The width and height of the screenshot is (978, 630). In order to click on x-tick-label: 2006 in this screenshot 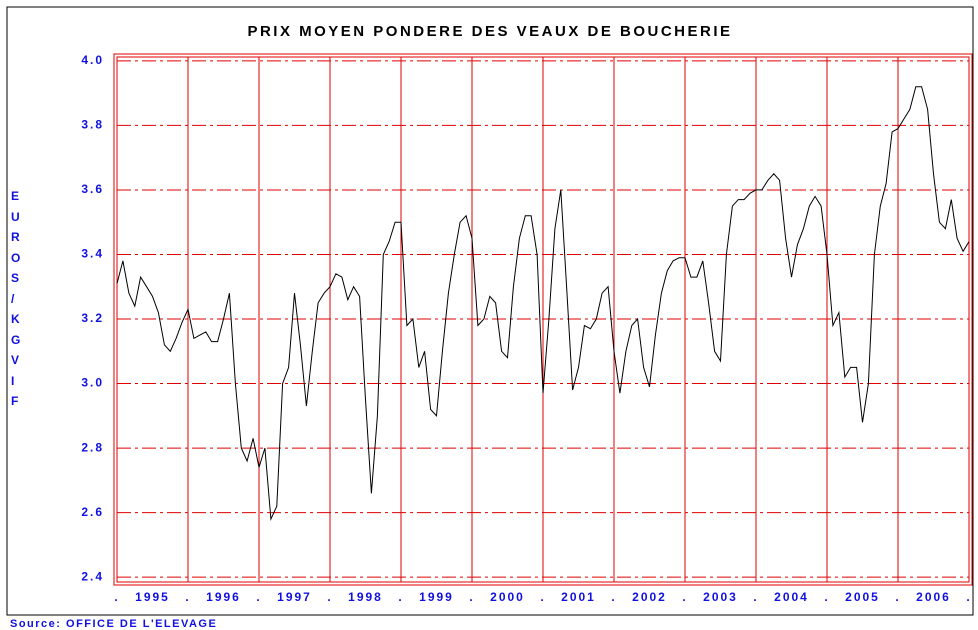, I will do `click(933, 597)`.